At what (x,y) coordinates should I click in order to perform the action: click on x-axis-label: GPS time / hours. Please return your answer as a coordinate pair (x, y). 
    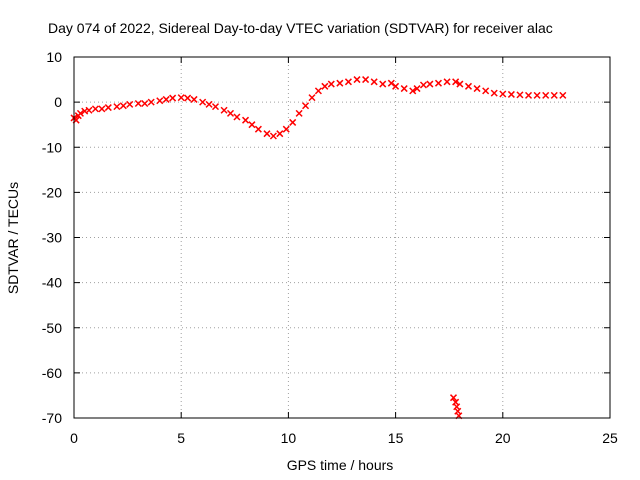
    Looking at the image, I should click on (340, 465).